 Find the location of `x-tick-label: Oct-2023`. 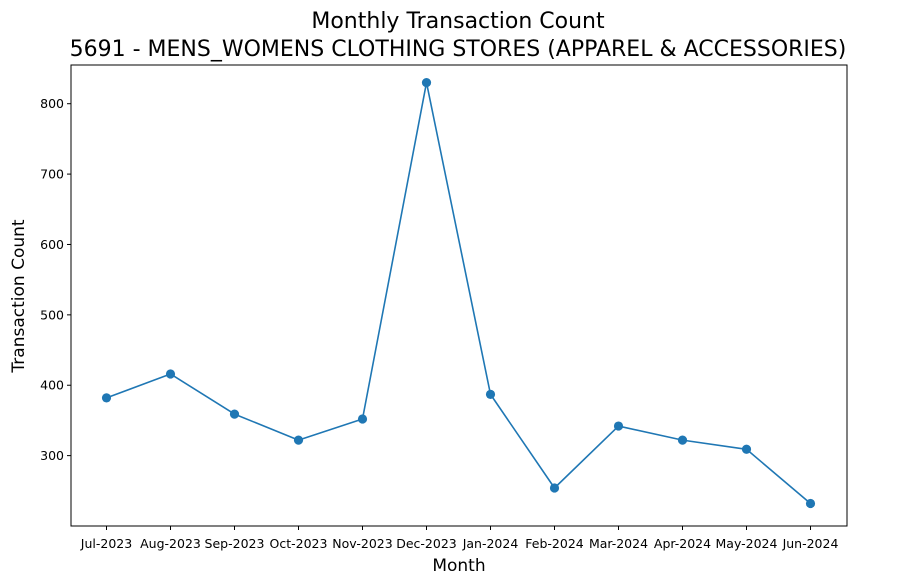

x-tick-label: Oct-2023 is located at coordinates (299, 543).